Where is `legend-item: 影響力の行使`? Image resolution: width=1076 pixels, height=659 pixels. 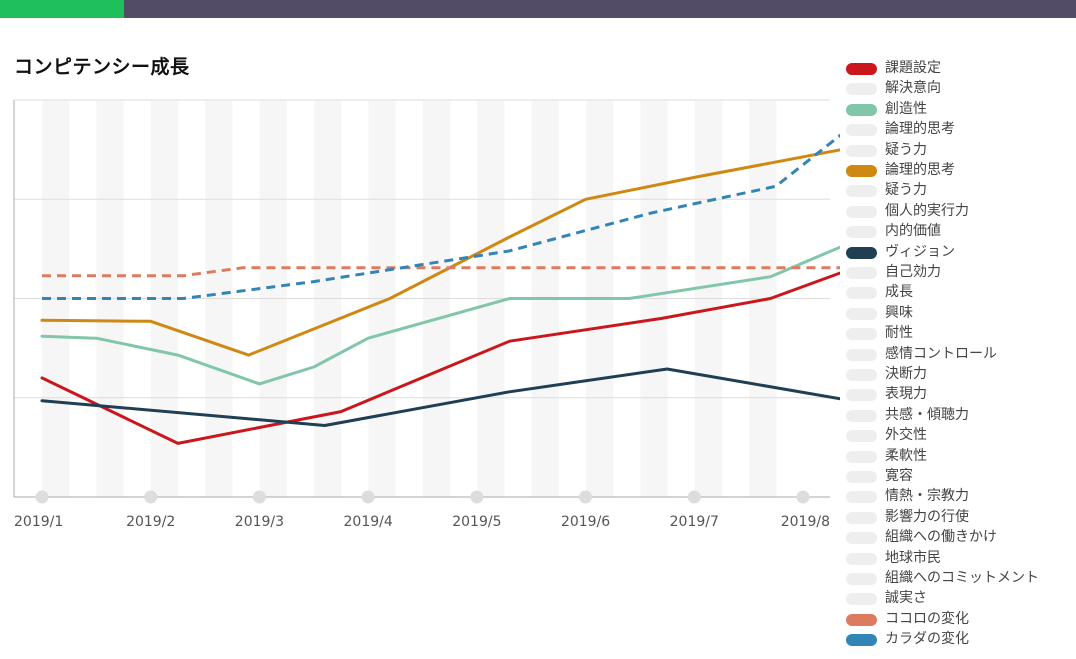
legend-item: 影響力の行使 is located at coordinates (961, 517).